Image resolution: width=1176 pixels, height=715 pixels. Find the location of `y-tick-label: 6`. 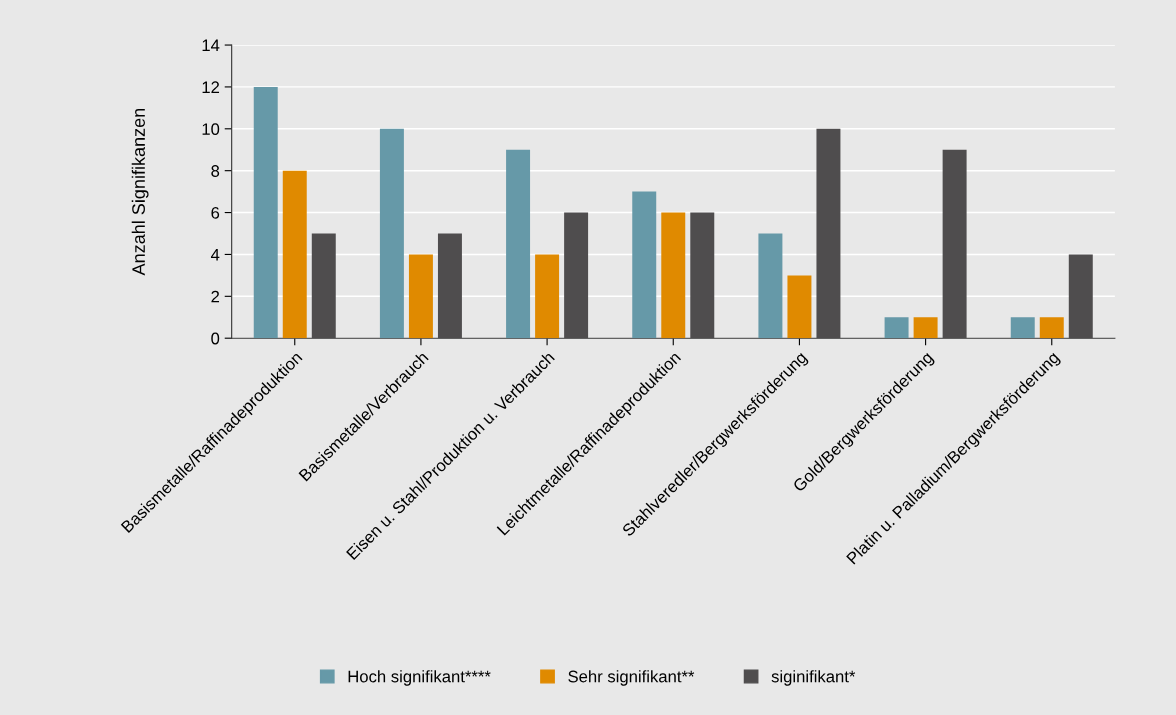

y-tick-label: 6 is located at coordinates (215, 212).